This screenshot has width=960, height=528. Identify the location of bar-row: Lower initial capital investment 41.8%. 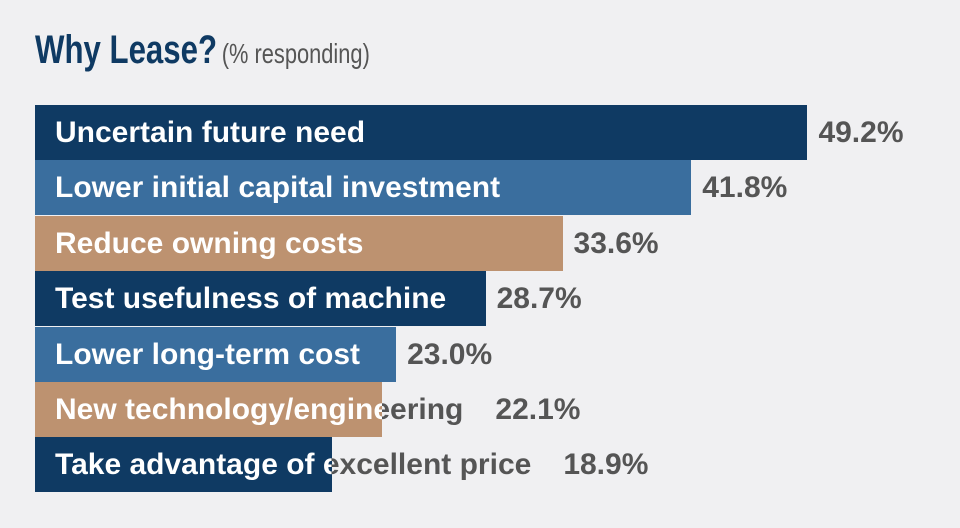
(485, 188).